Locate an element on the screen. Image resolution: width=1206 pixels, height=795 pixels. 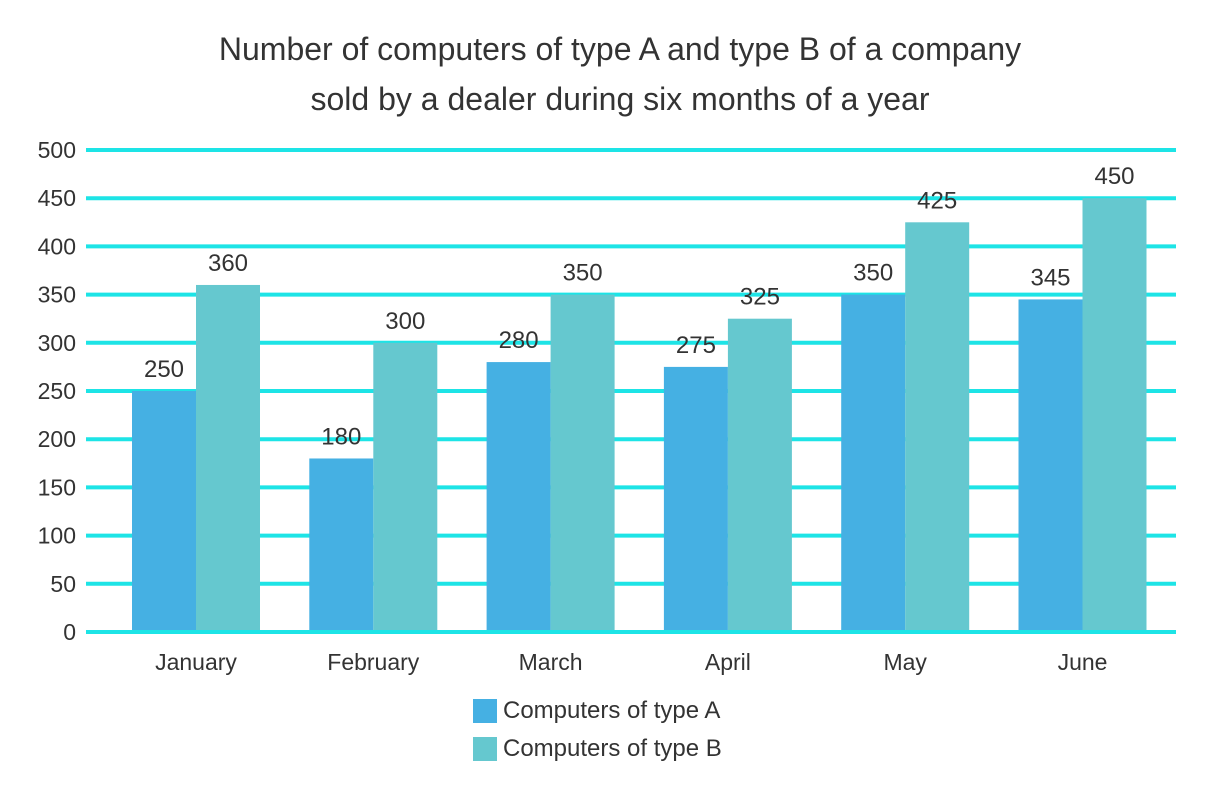
x-tick-label: March is located at coordinates (551, 662).